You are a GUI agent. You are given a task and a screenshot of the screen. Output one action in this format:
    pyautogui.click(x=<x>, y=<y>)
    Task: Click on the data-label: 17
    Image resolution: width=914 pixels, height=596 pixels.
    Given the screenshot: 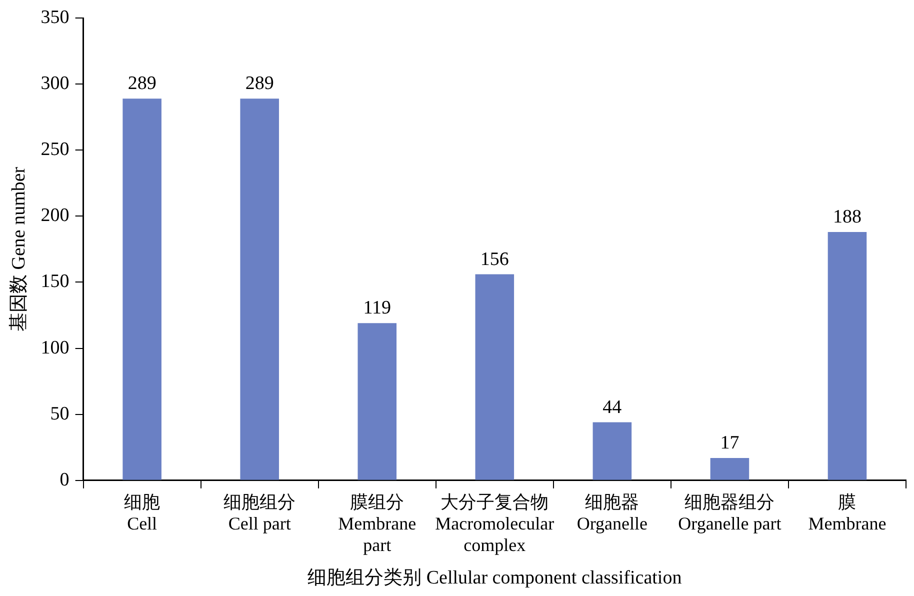 What is the action you would take?
    pyautogui.click(x=730, y=443)
    